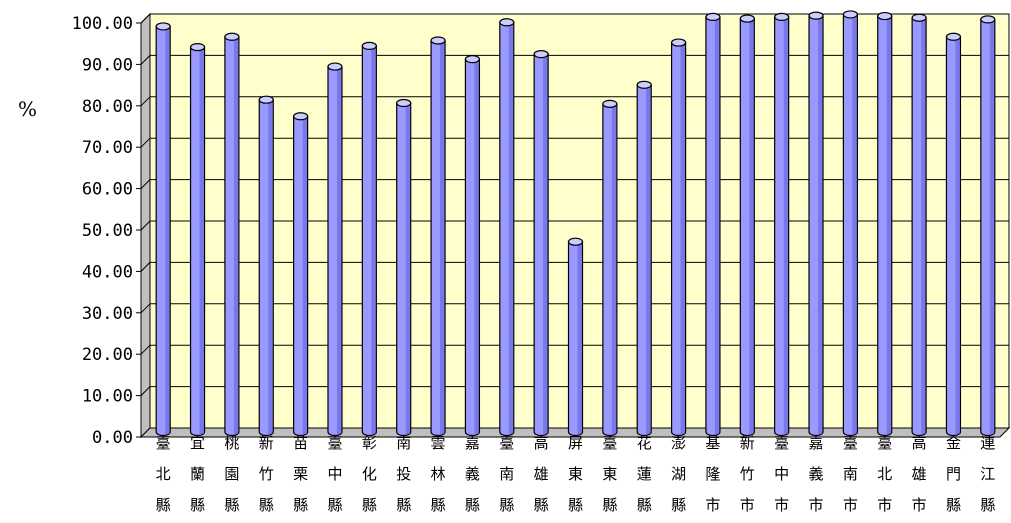 This screenshot has height=523, width=1011. What do you see at coordinates (953, 474) in the screenshot?
I see `x-category-label: 金門縣` at bounding box center [953, 474].